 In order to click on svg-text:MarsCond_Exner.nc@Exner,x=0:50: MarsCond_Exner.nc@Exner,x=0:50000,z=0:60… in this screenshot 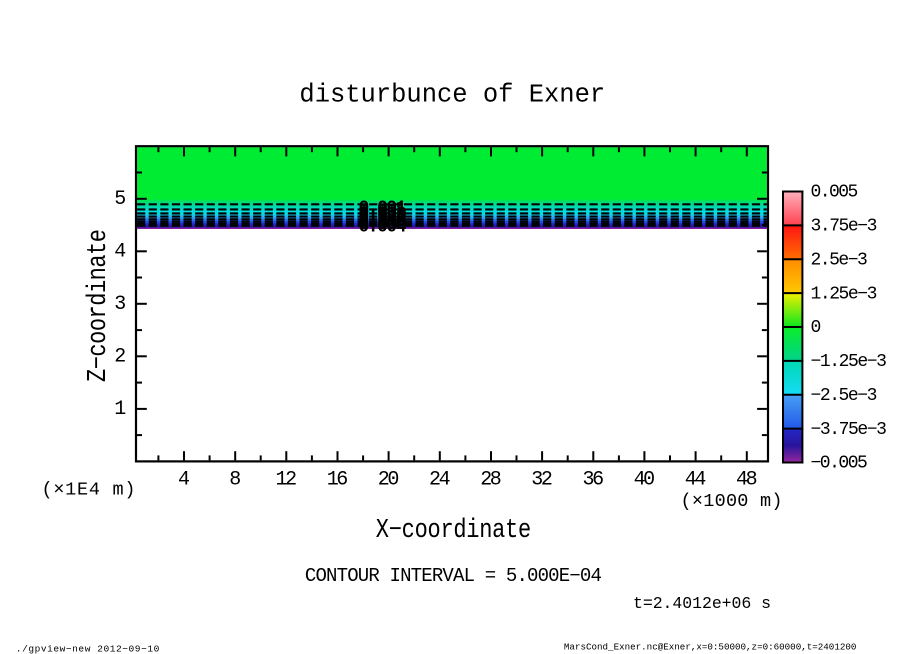, I will do `click(710, 646)`.